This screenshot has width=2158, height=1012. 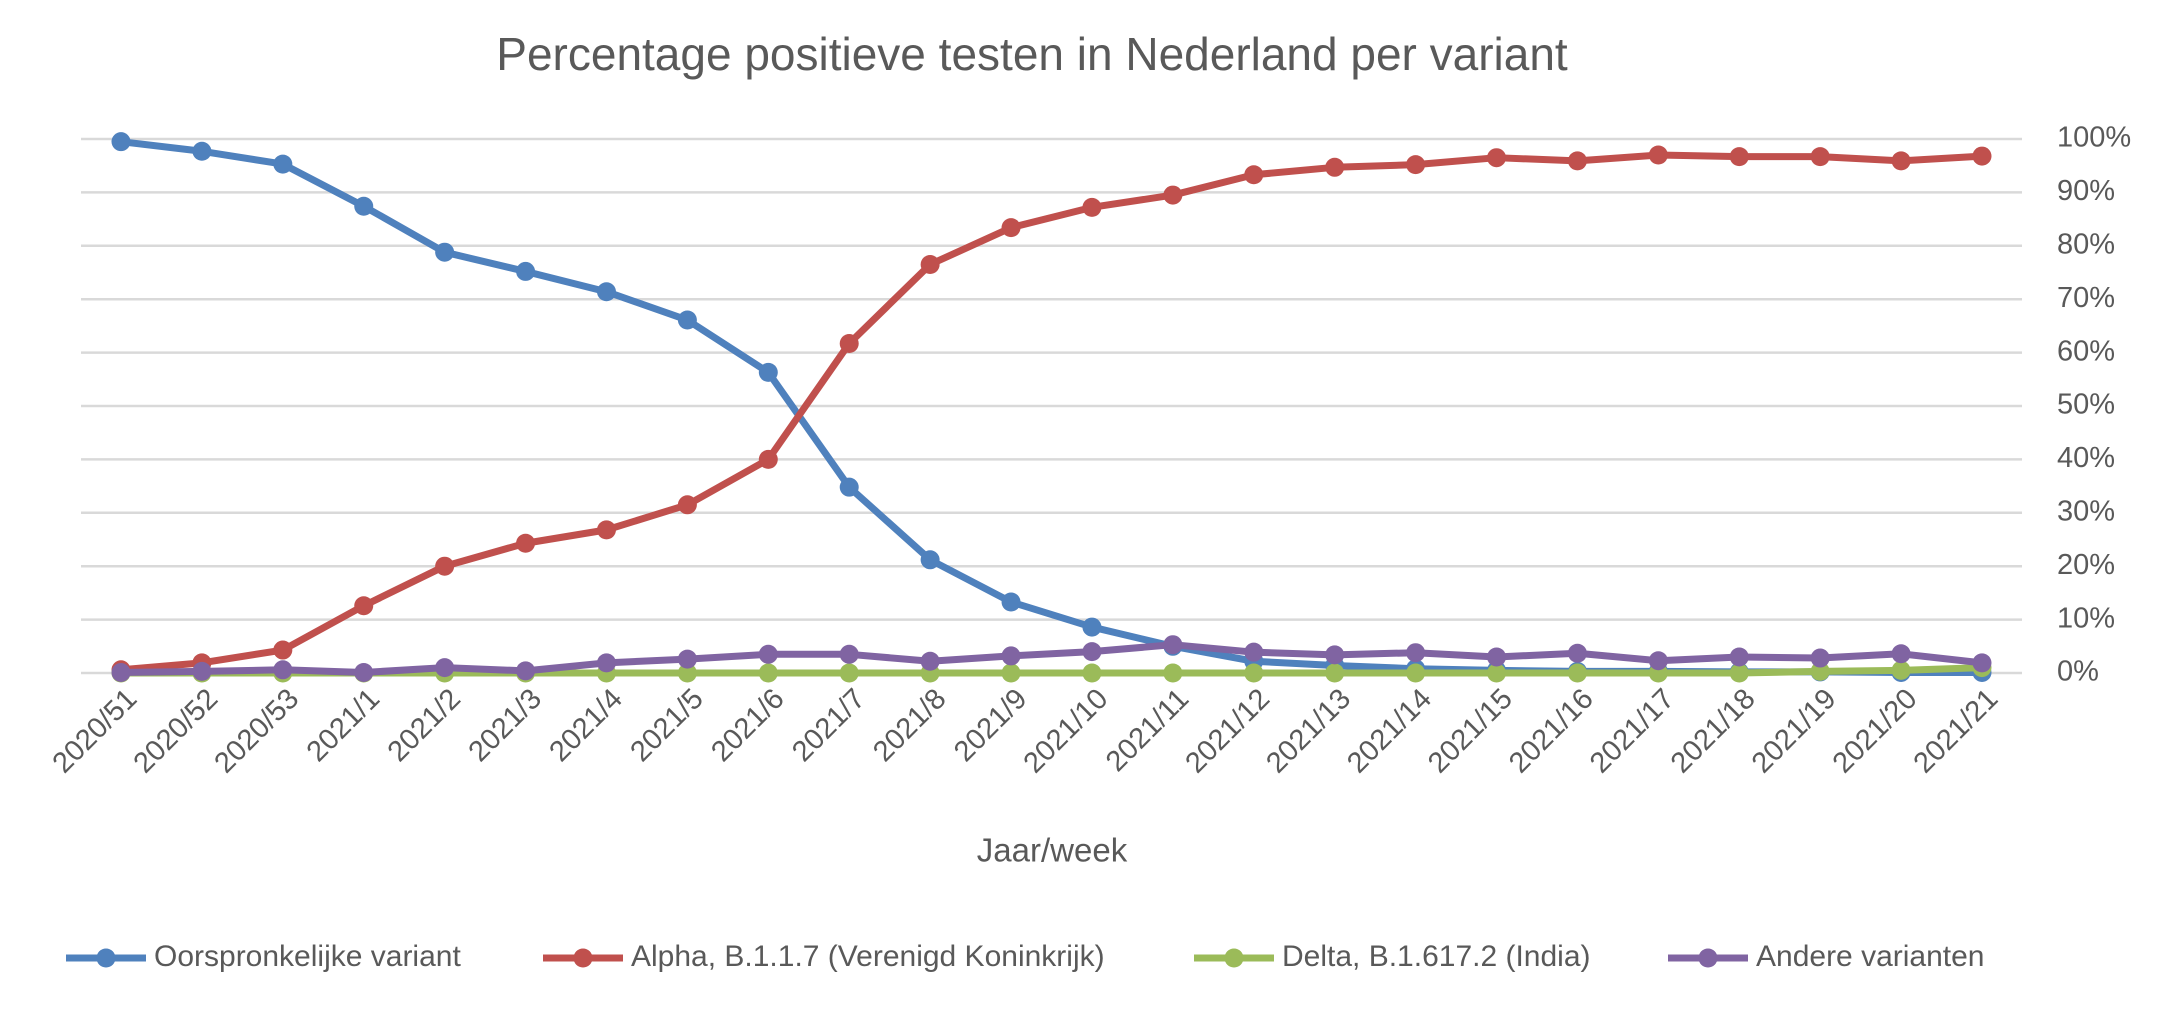 What do you see at coordinates (2086, 191) in the screenshot?
I see `y-tick-label: 90%` at bounding box center [2086, 191].